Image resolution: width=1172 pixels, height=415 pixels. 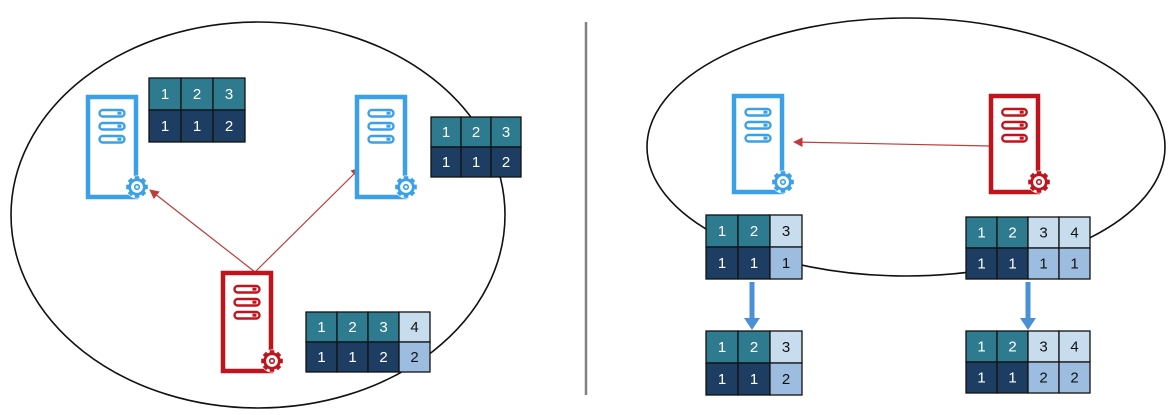 I want to click on blue-server-left, so click(x=118, y=148).